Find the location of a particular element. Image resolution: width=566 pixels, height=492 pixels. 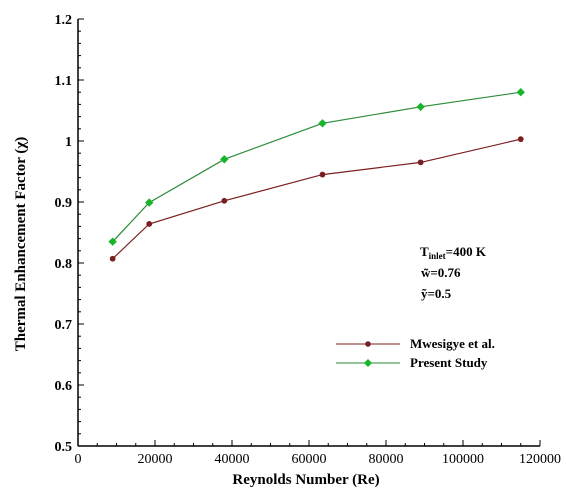

y-tick-label: 0.5 is located at coordinates (64, 447).